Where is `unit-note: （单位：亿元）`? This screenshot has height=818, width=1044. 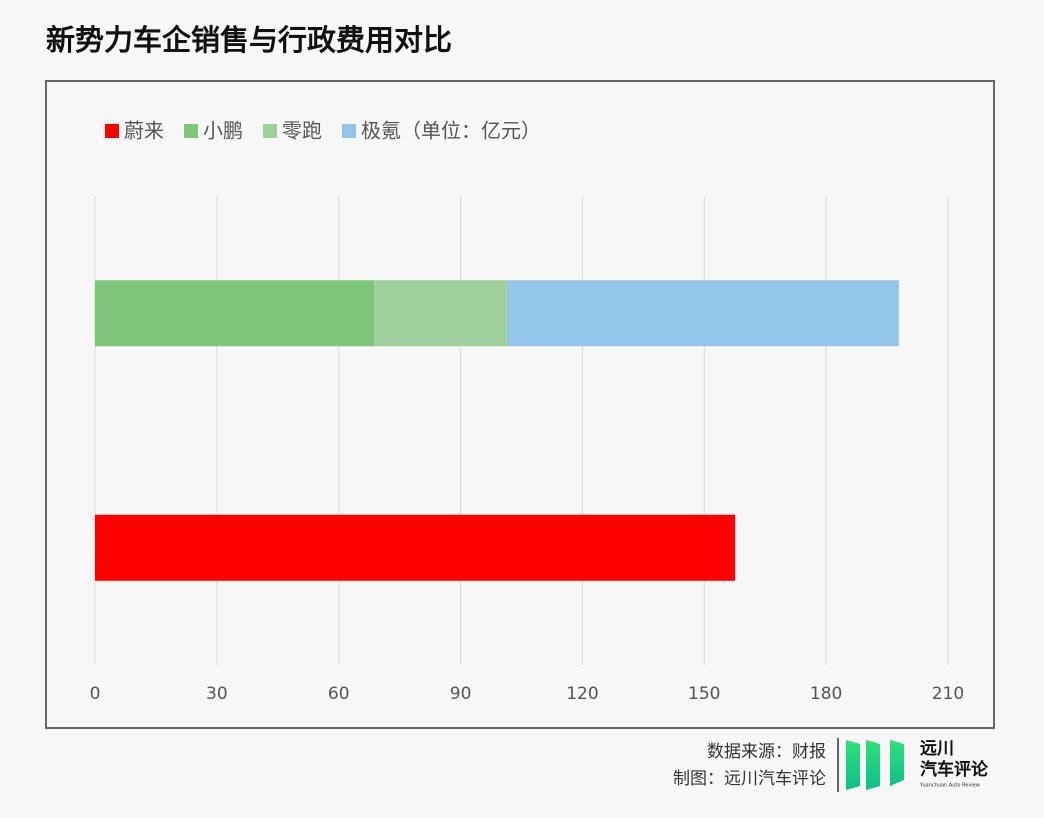
unit-note: （单位：亿元） is located at coordinates (471, 131).